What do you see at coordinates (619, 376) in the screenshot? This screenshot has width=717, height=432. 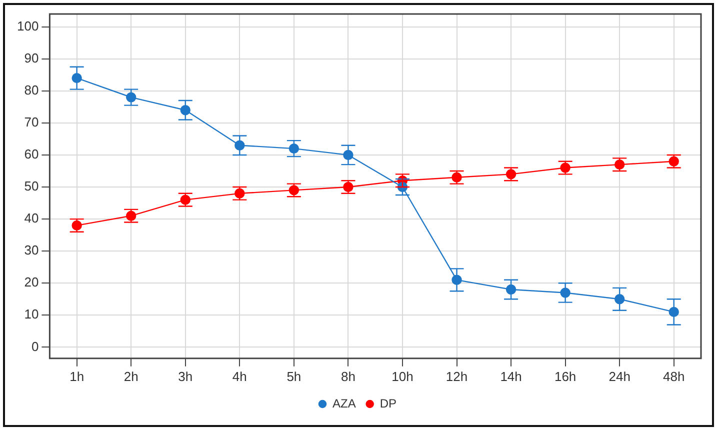 I see `x-tick-label: 24h` at bounding box center [619, 376].